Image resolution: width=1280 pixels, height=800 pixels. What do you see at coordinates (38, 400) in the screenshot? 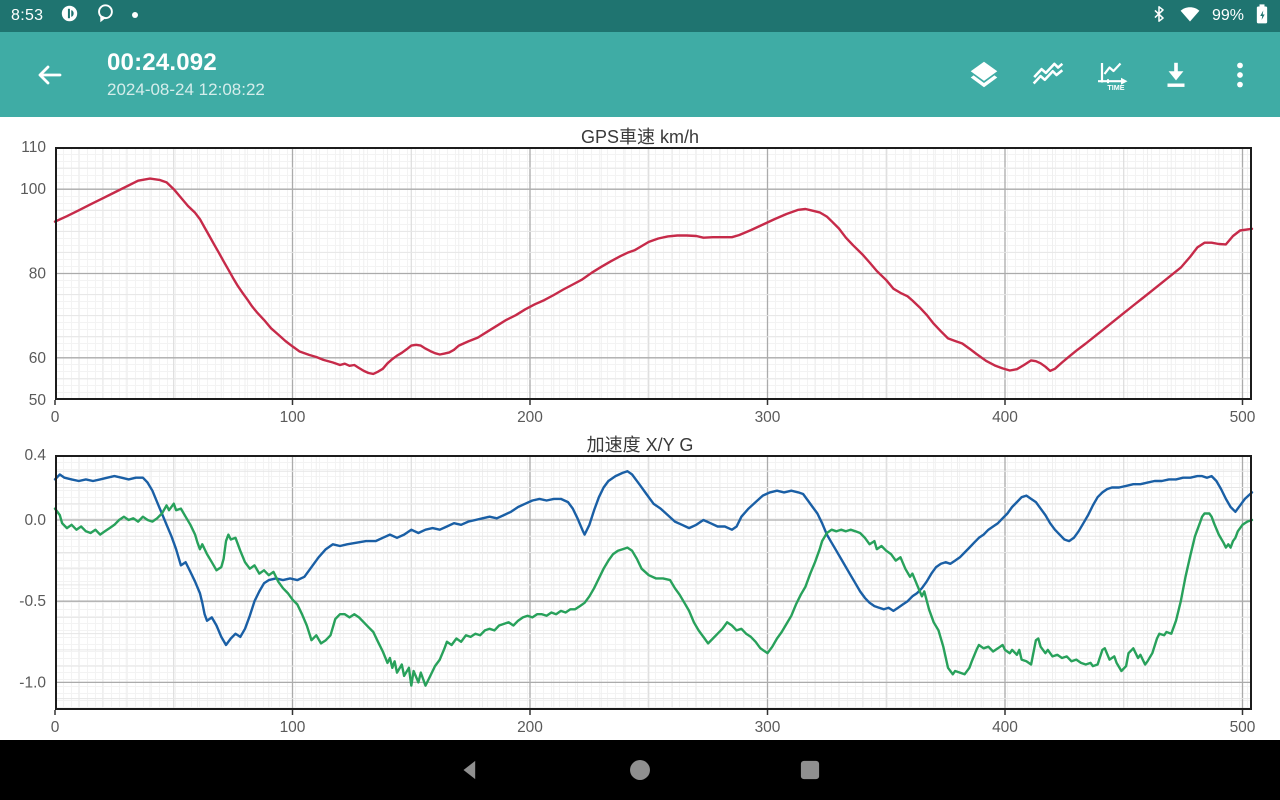
I see `y-axis-label: 50` at bounding box center [38, 400].